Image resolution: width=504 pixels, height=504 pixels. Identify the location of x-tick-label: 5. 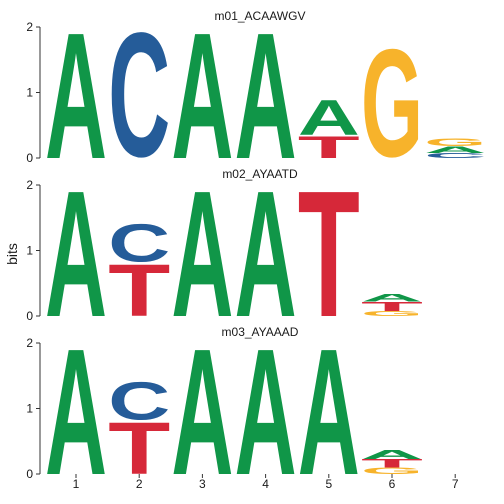
(328, 484).